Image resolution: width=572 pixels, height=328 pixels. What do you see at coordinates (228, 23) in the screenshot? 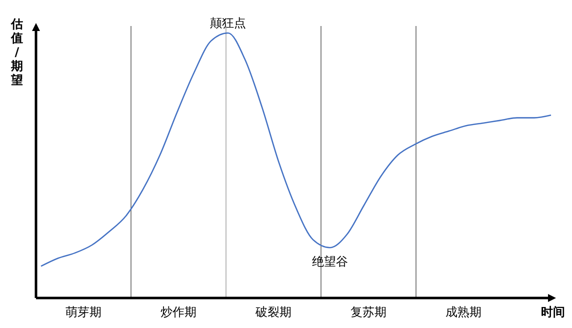
I see `annotation: 颠狂点` at bounding box center [228, 23].